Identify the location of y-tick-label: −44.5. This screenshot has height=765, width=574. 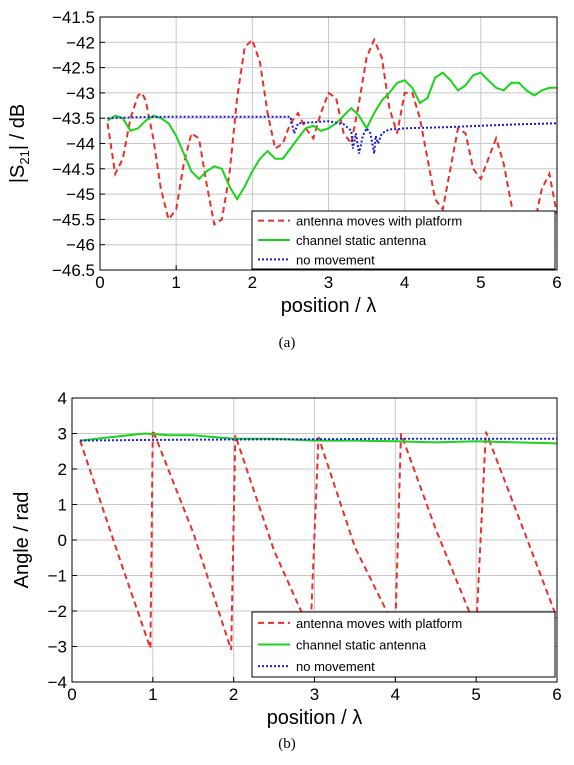
(73, 169).